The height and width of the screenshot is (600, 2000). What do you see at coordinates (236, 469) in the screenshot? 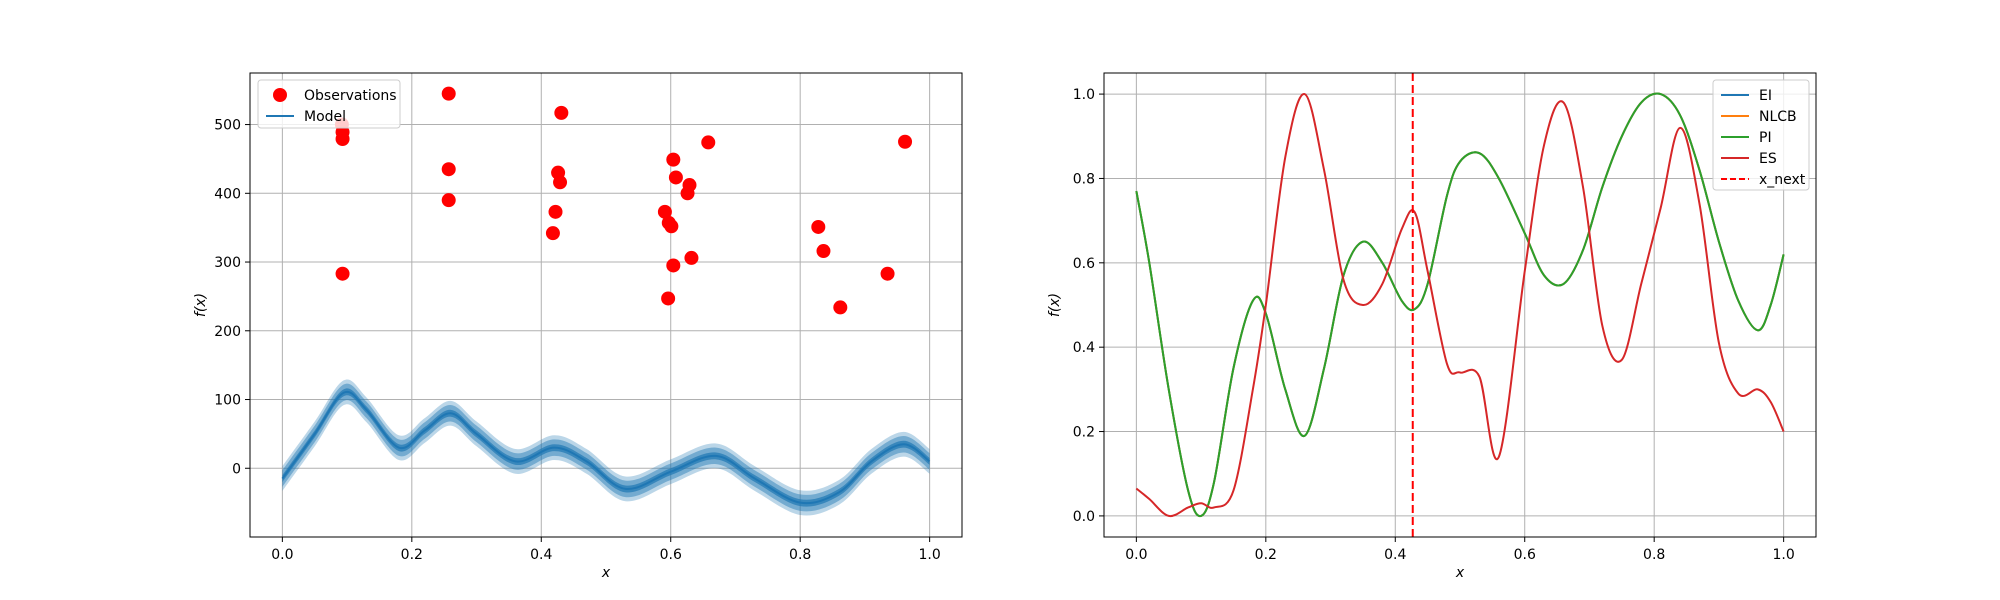
I see `y-tick-label: 0` at bounding box center [236, 469].